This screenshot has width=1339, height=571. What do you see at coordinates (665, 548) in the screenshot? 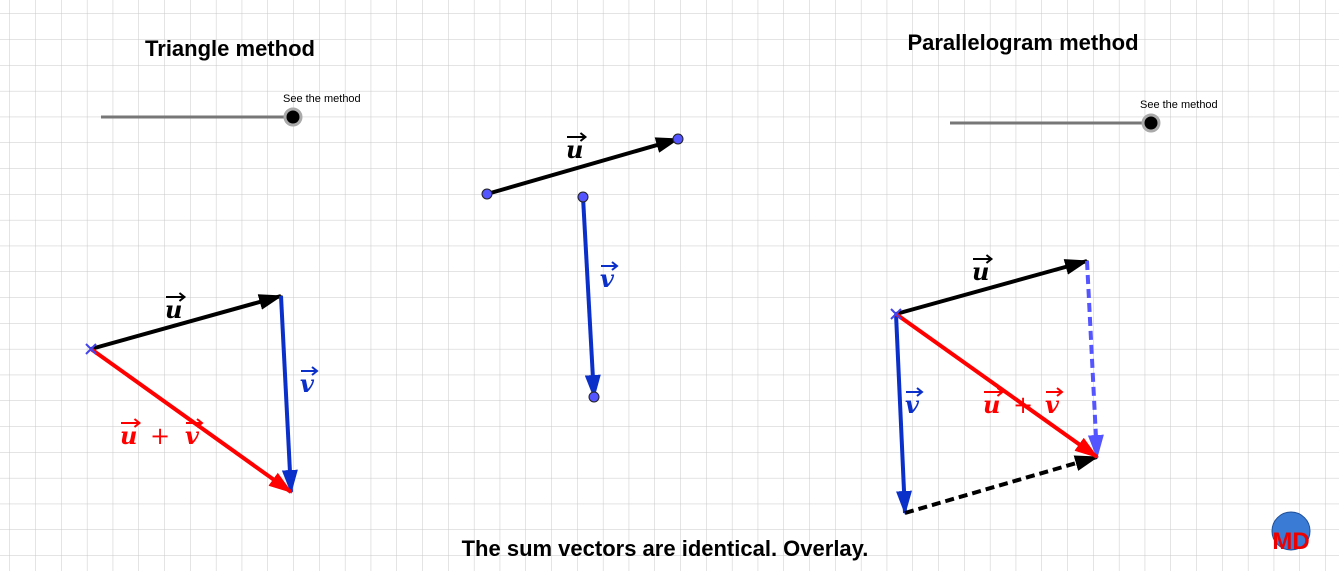
I see `caption: The sum vectors are identical. Overlay.` at bounding box center [665, 548].